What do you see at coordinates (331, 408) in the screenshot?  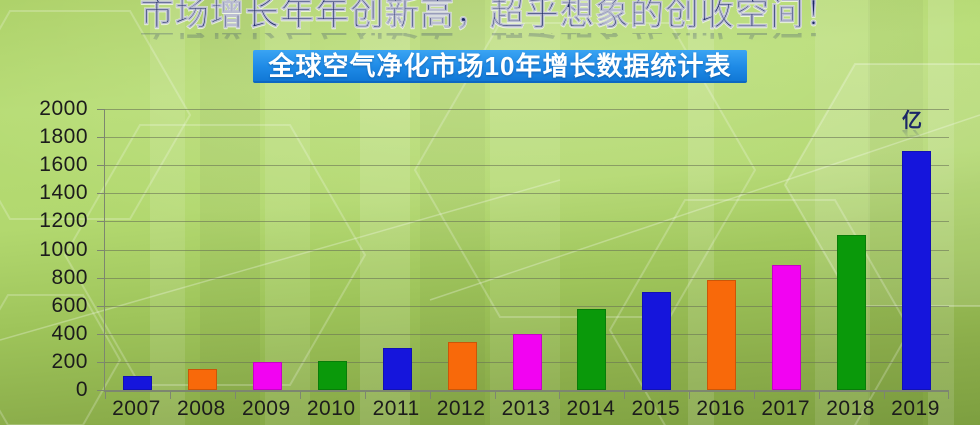 I see `x-axis-label: 2010` at bounding box center [331, 408].